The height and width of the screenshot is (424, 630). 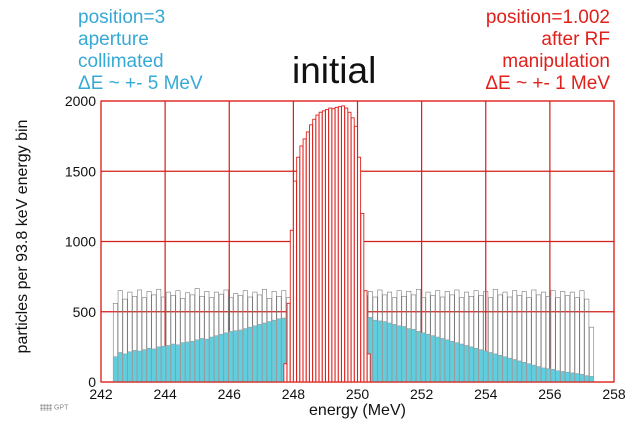 What do you see at coordinates (80, 171) in the screenshot?
I see `y-tick-label: 1500` at bounding box center [80, 171].